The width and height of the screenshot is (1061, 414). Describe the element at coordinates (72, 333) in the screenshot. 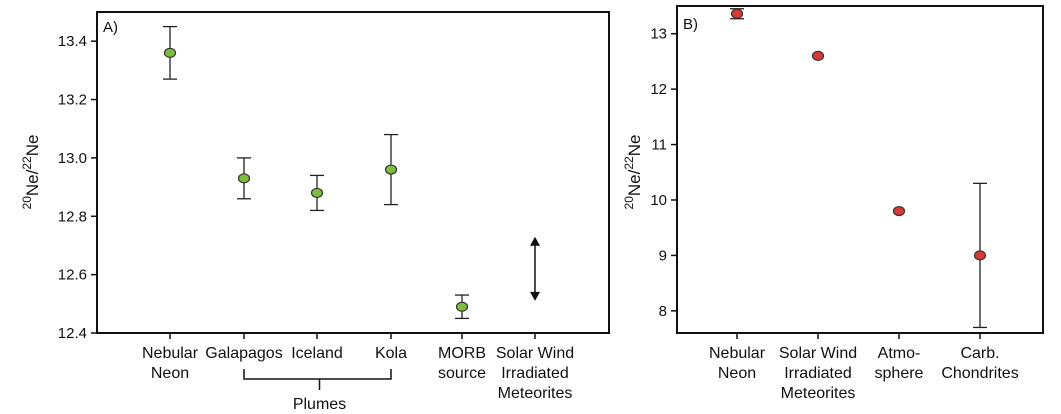

I see `y-tick-label-a-0: 12.4` at that location.